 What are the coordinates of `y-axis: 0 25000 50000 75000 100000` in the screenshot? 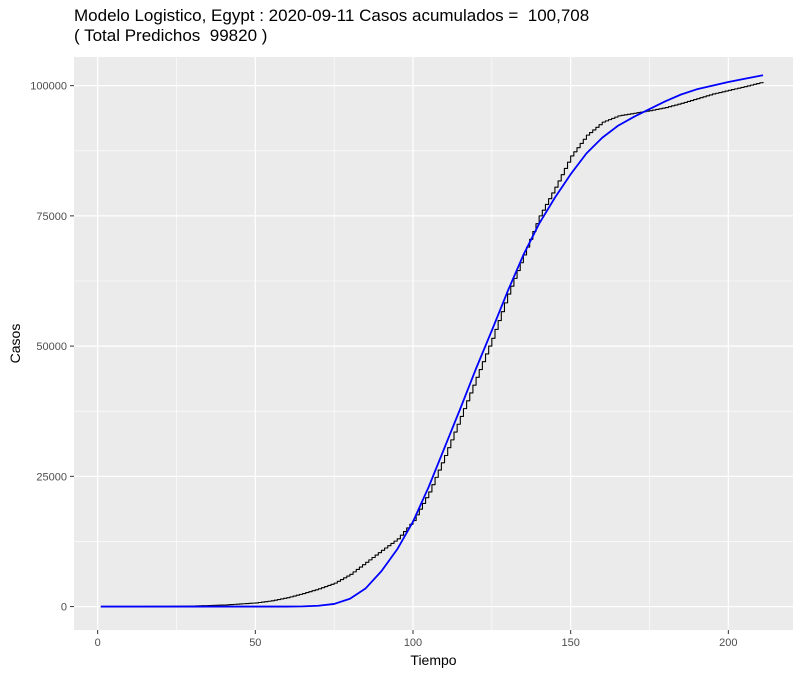 It's located at (52, 347).